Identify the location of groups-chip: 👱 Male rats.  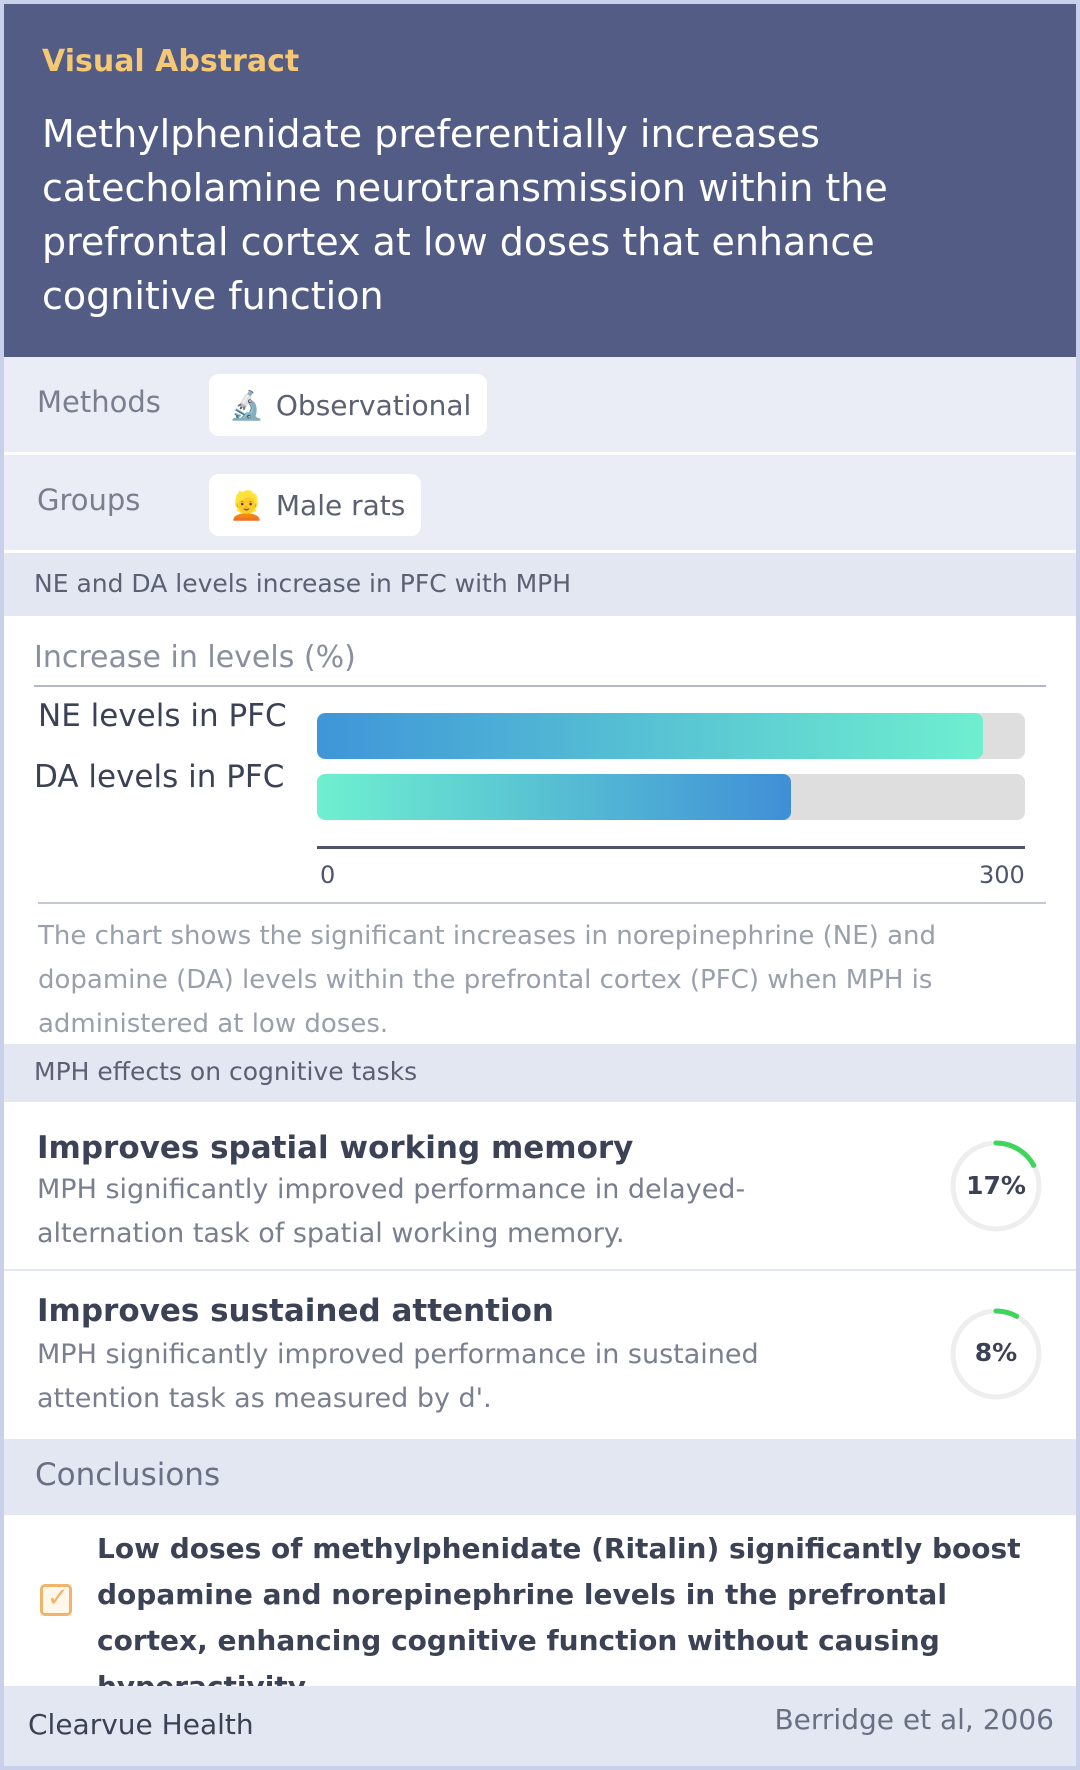
(315, 505).